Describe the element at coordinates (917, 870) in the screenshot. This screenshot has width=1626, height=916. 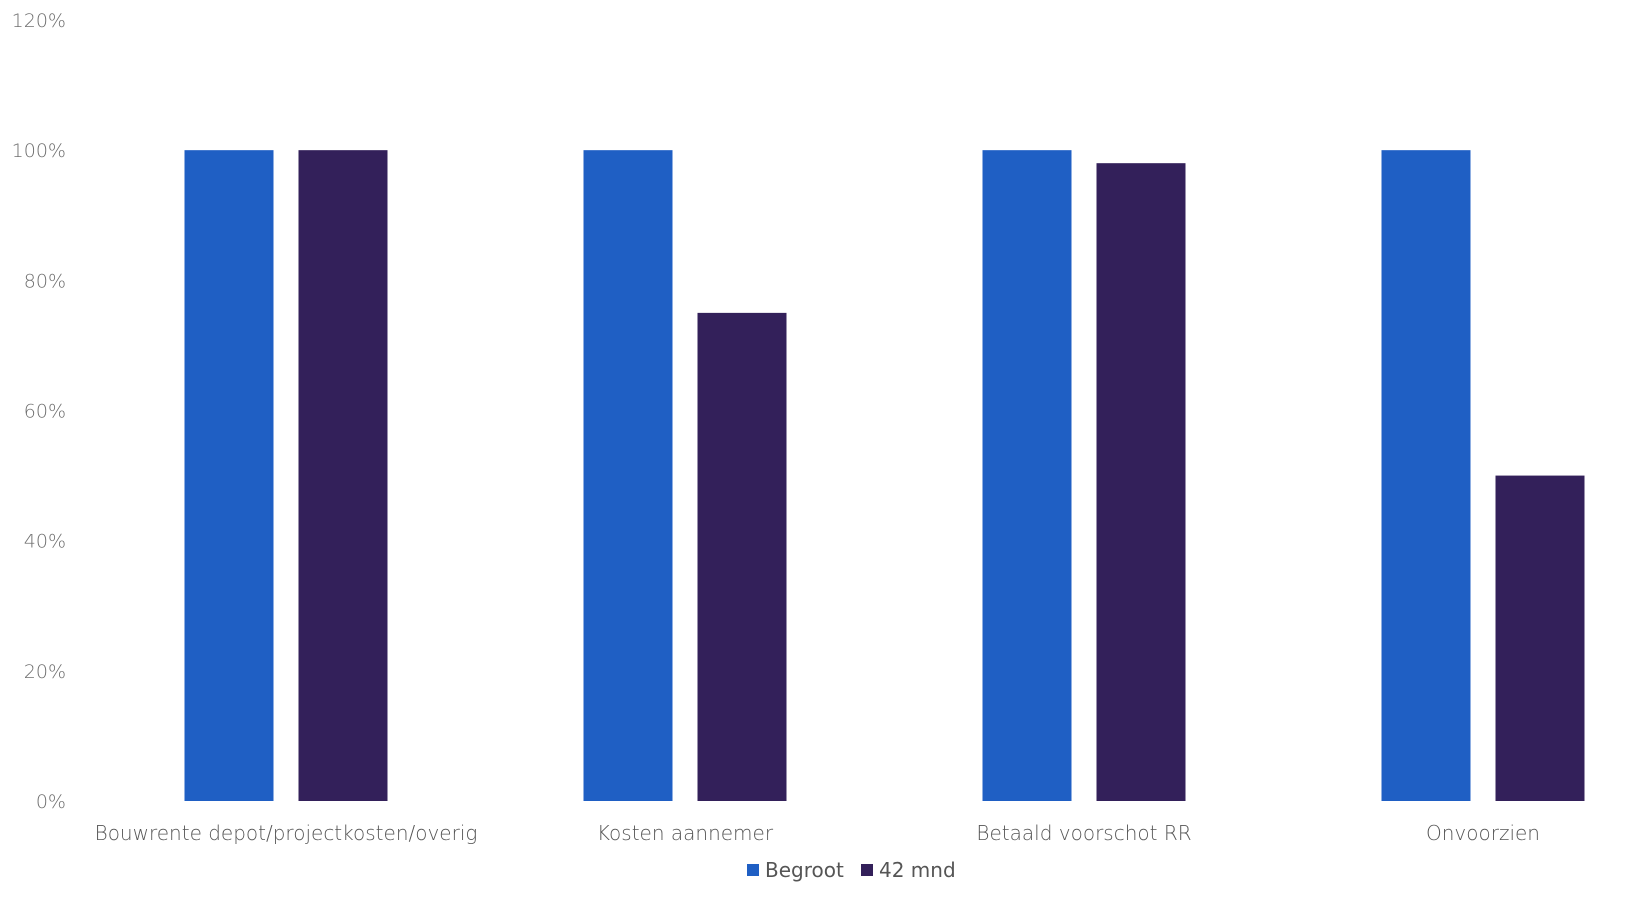
I see `legend-label-42-mnd: 42 mnd` at that location.